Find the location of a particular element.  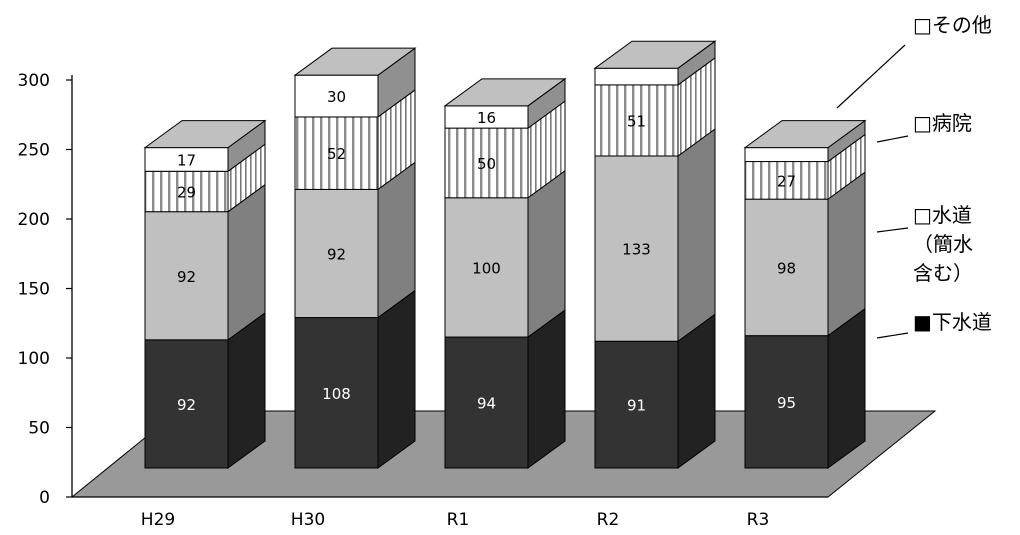

y-tick-label: 0 is located at coordinates (44, 498).